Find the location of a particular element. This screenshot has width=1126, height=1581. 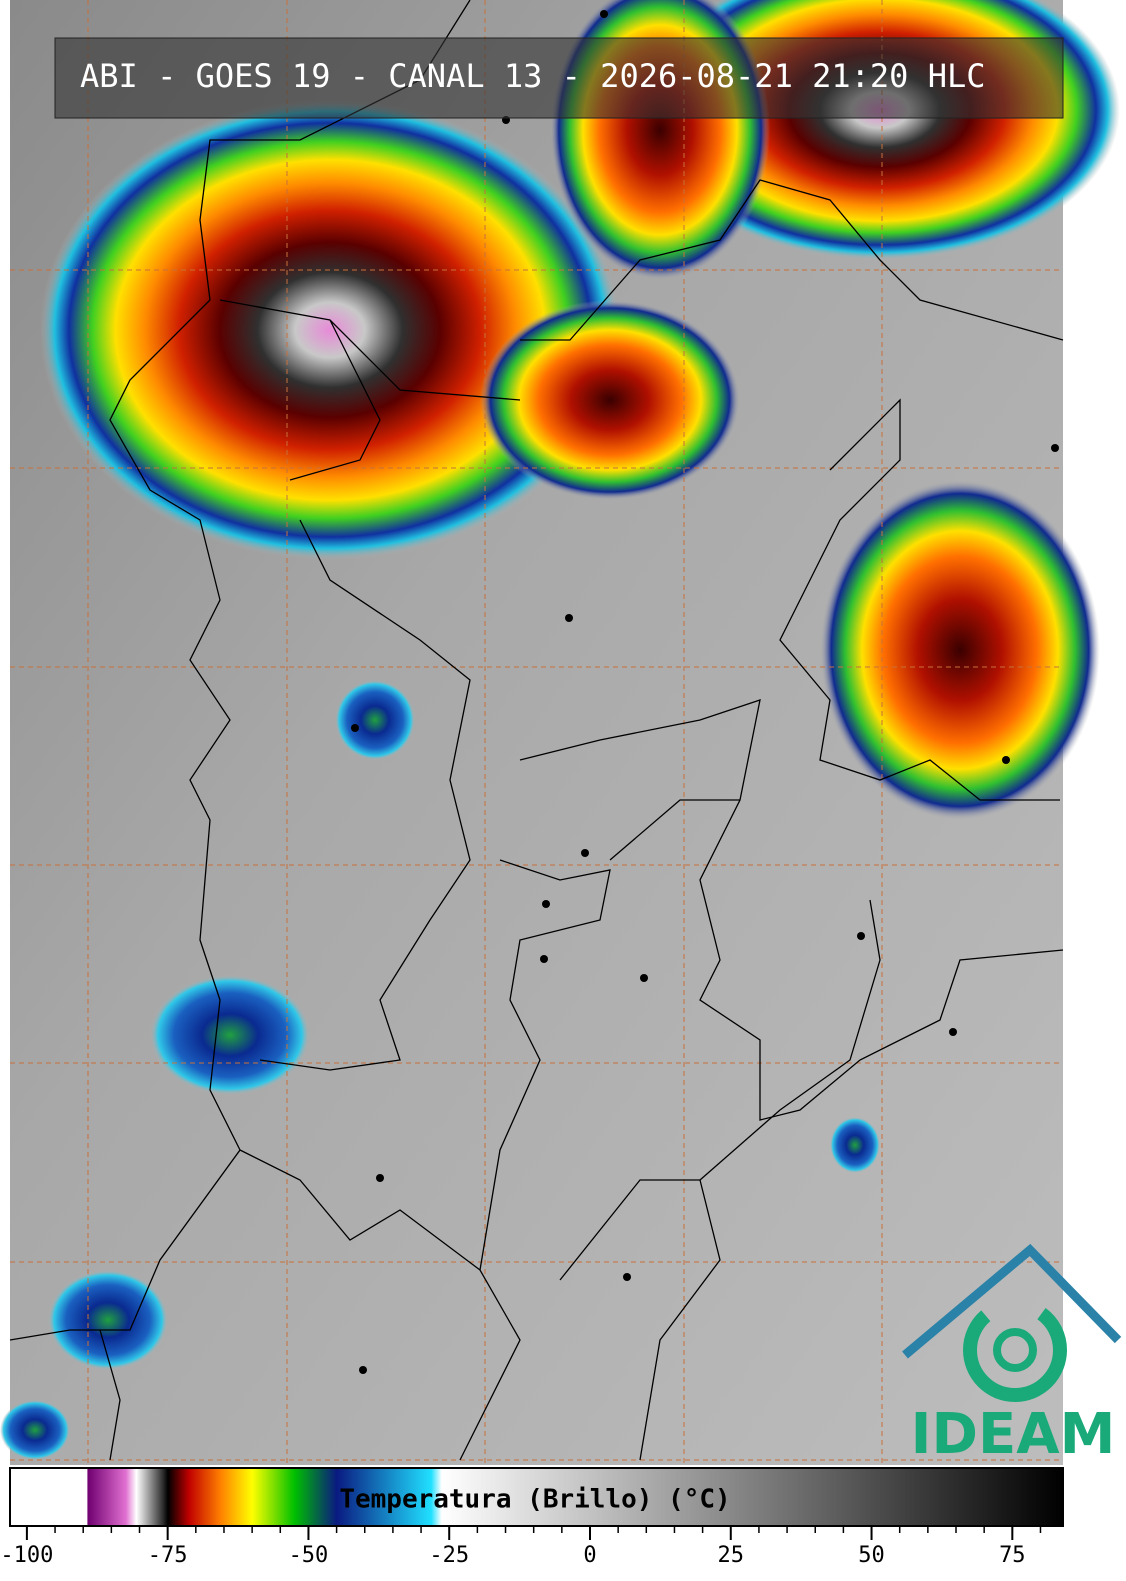

colorbar-label: Temperatura (Brillo) (°C) is located at coordinates (534, 1500).